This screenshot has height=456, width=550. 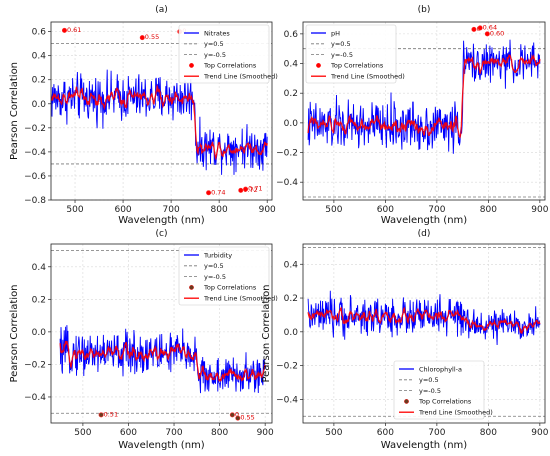 What do you see at coordinates (217, 255) in the screenshot?
I see `legend-label: Turbidity` at bounding box center [217, 255].